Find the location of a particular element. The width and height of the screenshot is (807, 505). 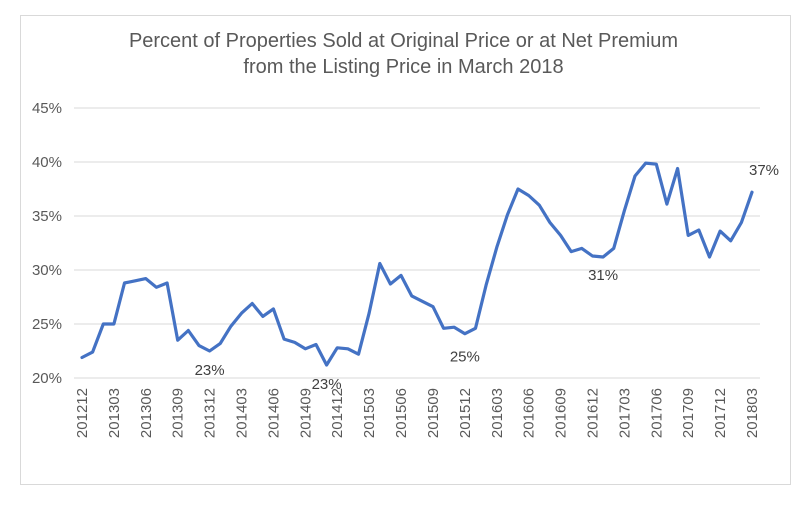

y-tick-label: 35% is located at coordinates (47, 216).